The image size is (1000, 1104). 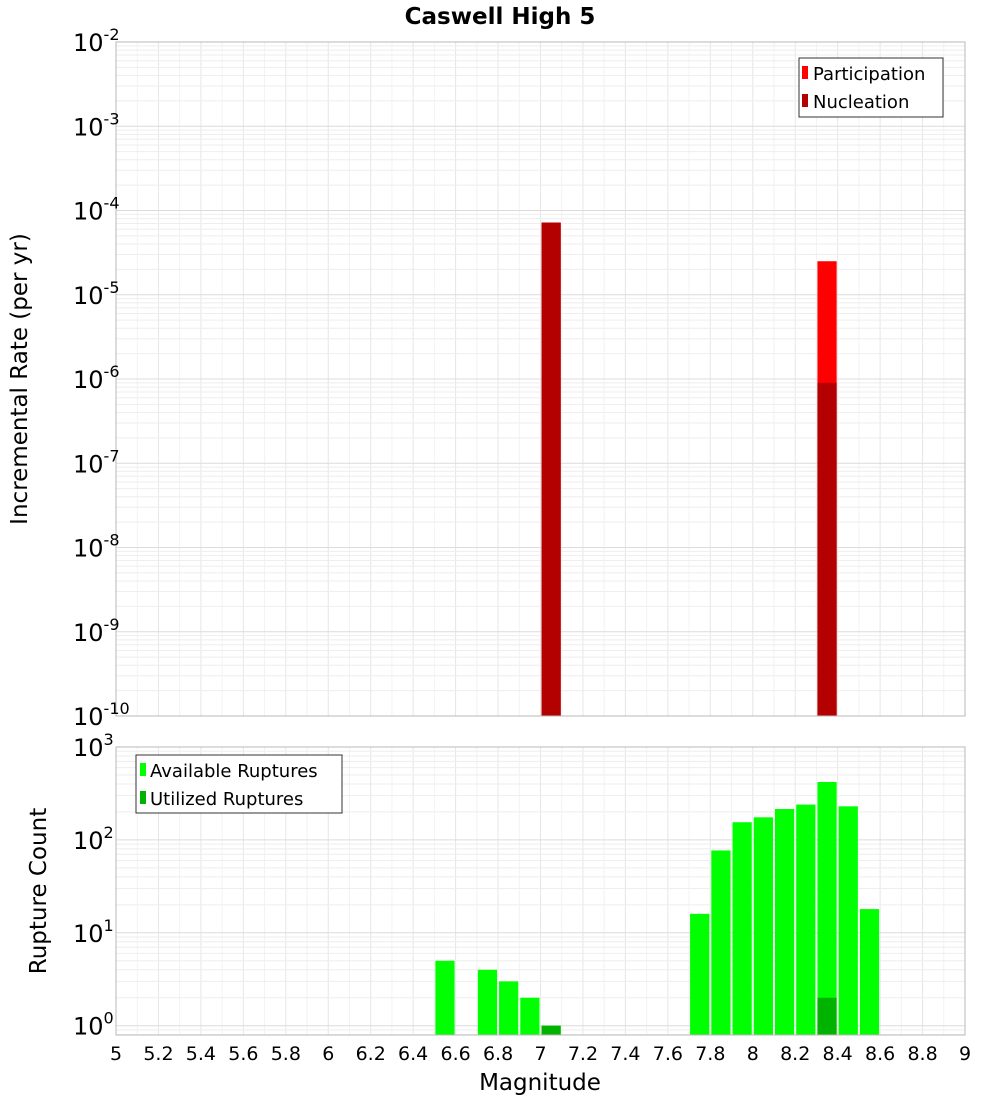 I want to click on nucleation-swatch, so click(x=805, y=100).